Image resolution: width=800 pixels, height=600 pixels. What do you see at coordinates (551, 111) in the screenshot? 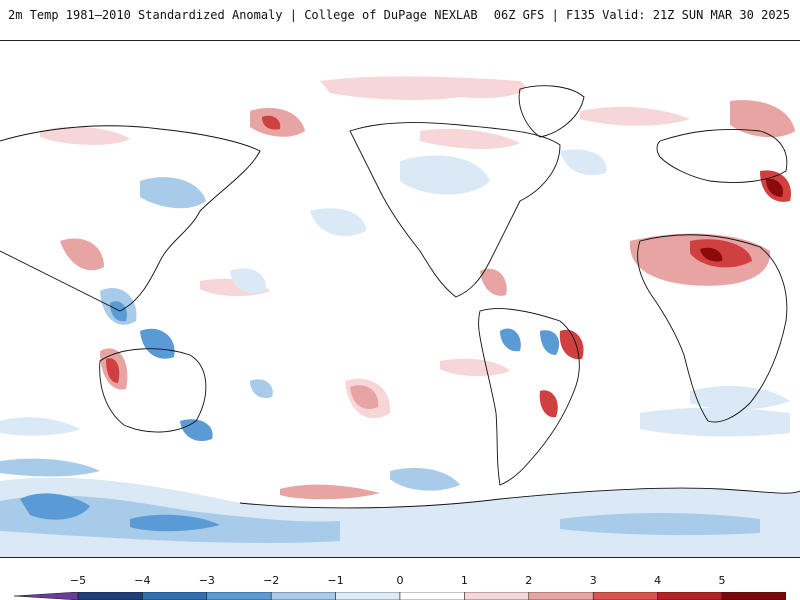
I see `greenland-outline` at bounding box center [551, 111].